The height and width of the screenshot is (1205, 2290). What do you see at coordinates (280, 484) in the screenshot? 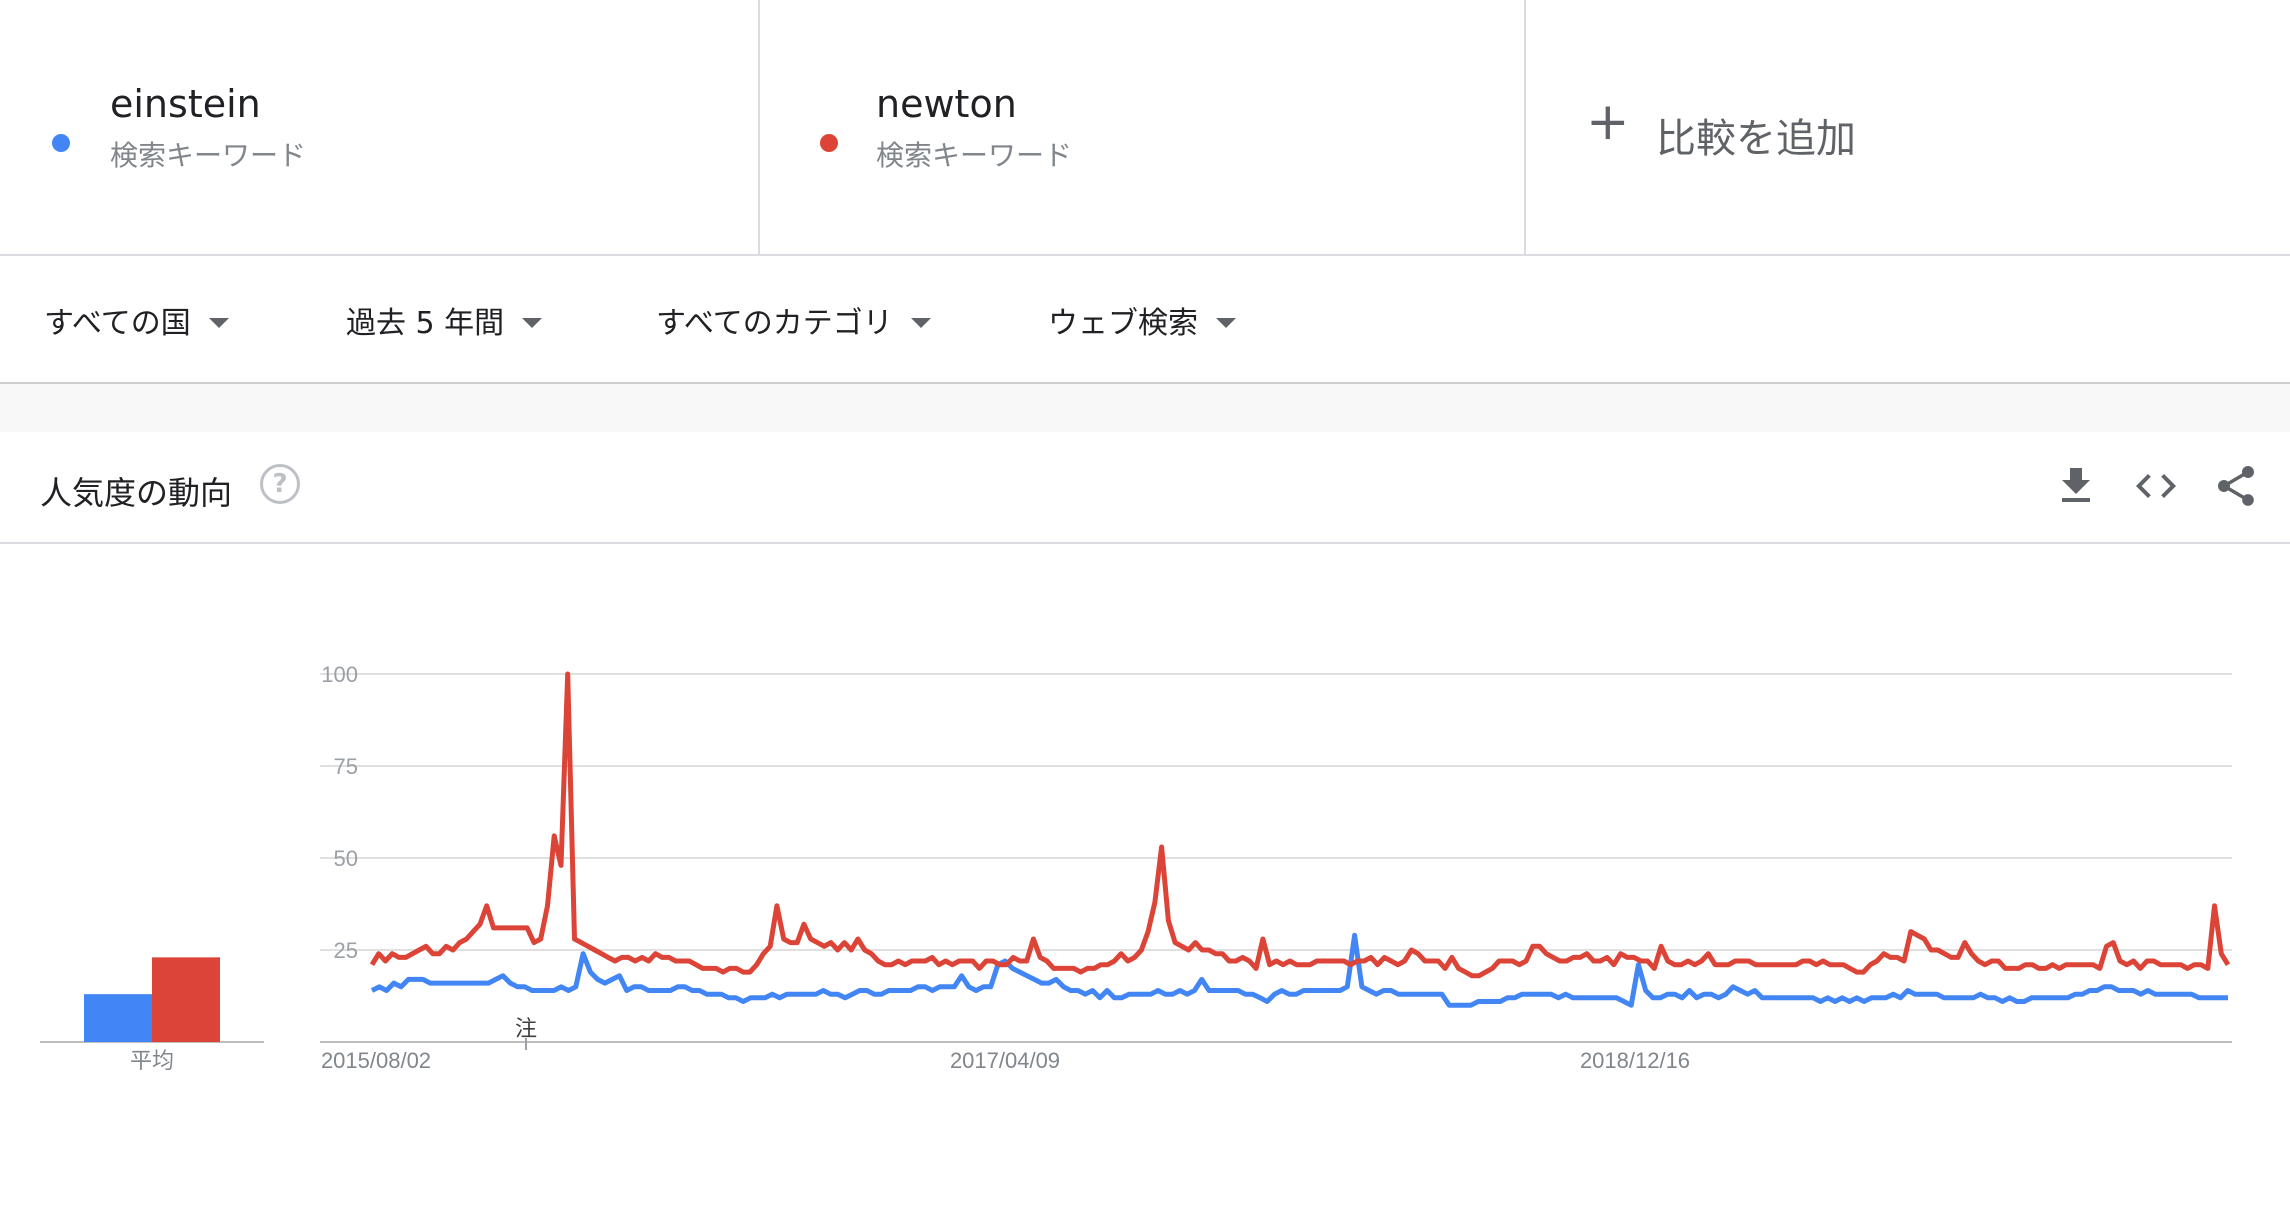
I see `help-circle-icon: ?` at bounding box center [280, 484].